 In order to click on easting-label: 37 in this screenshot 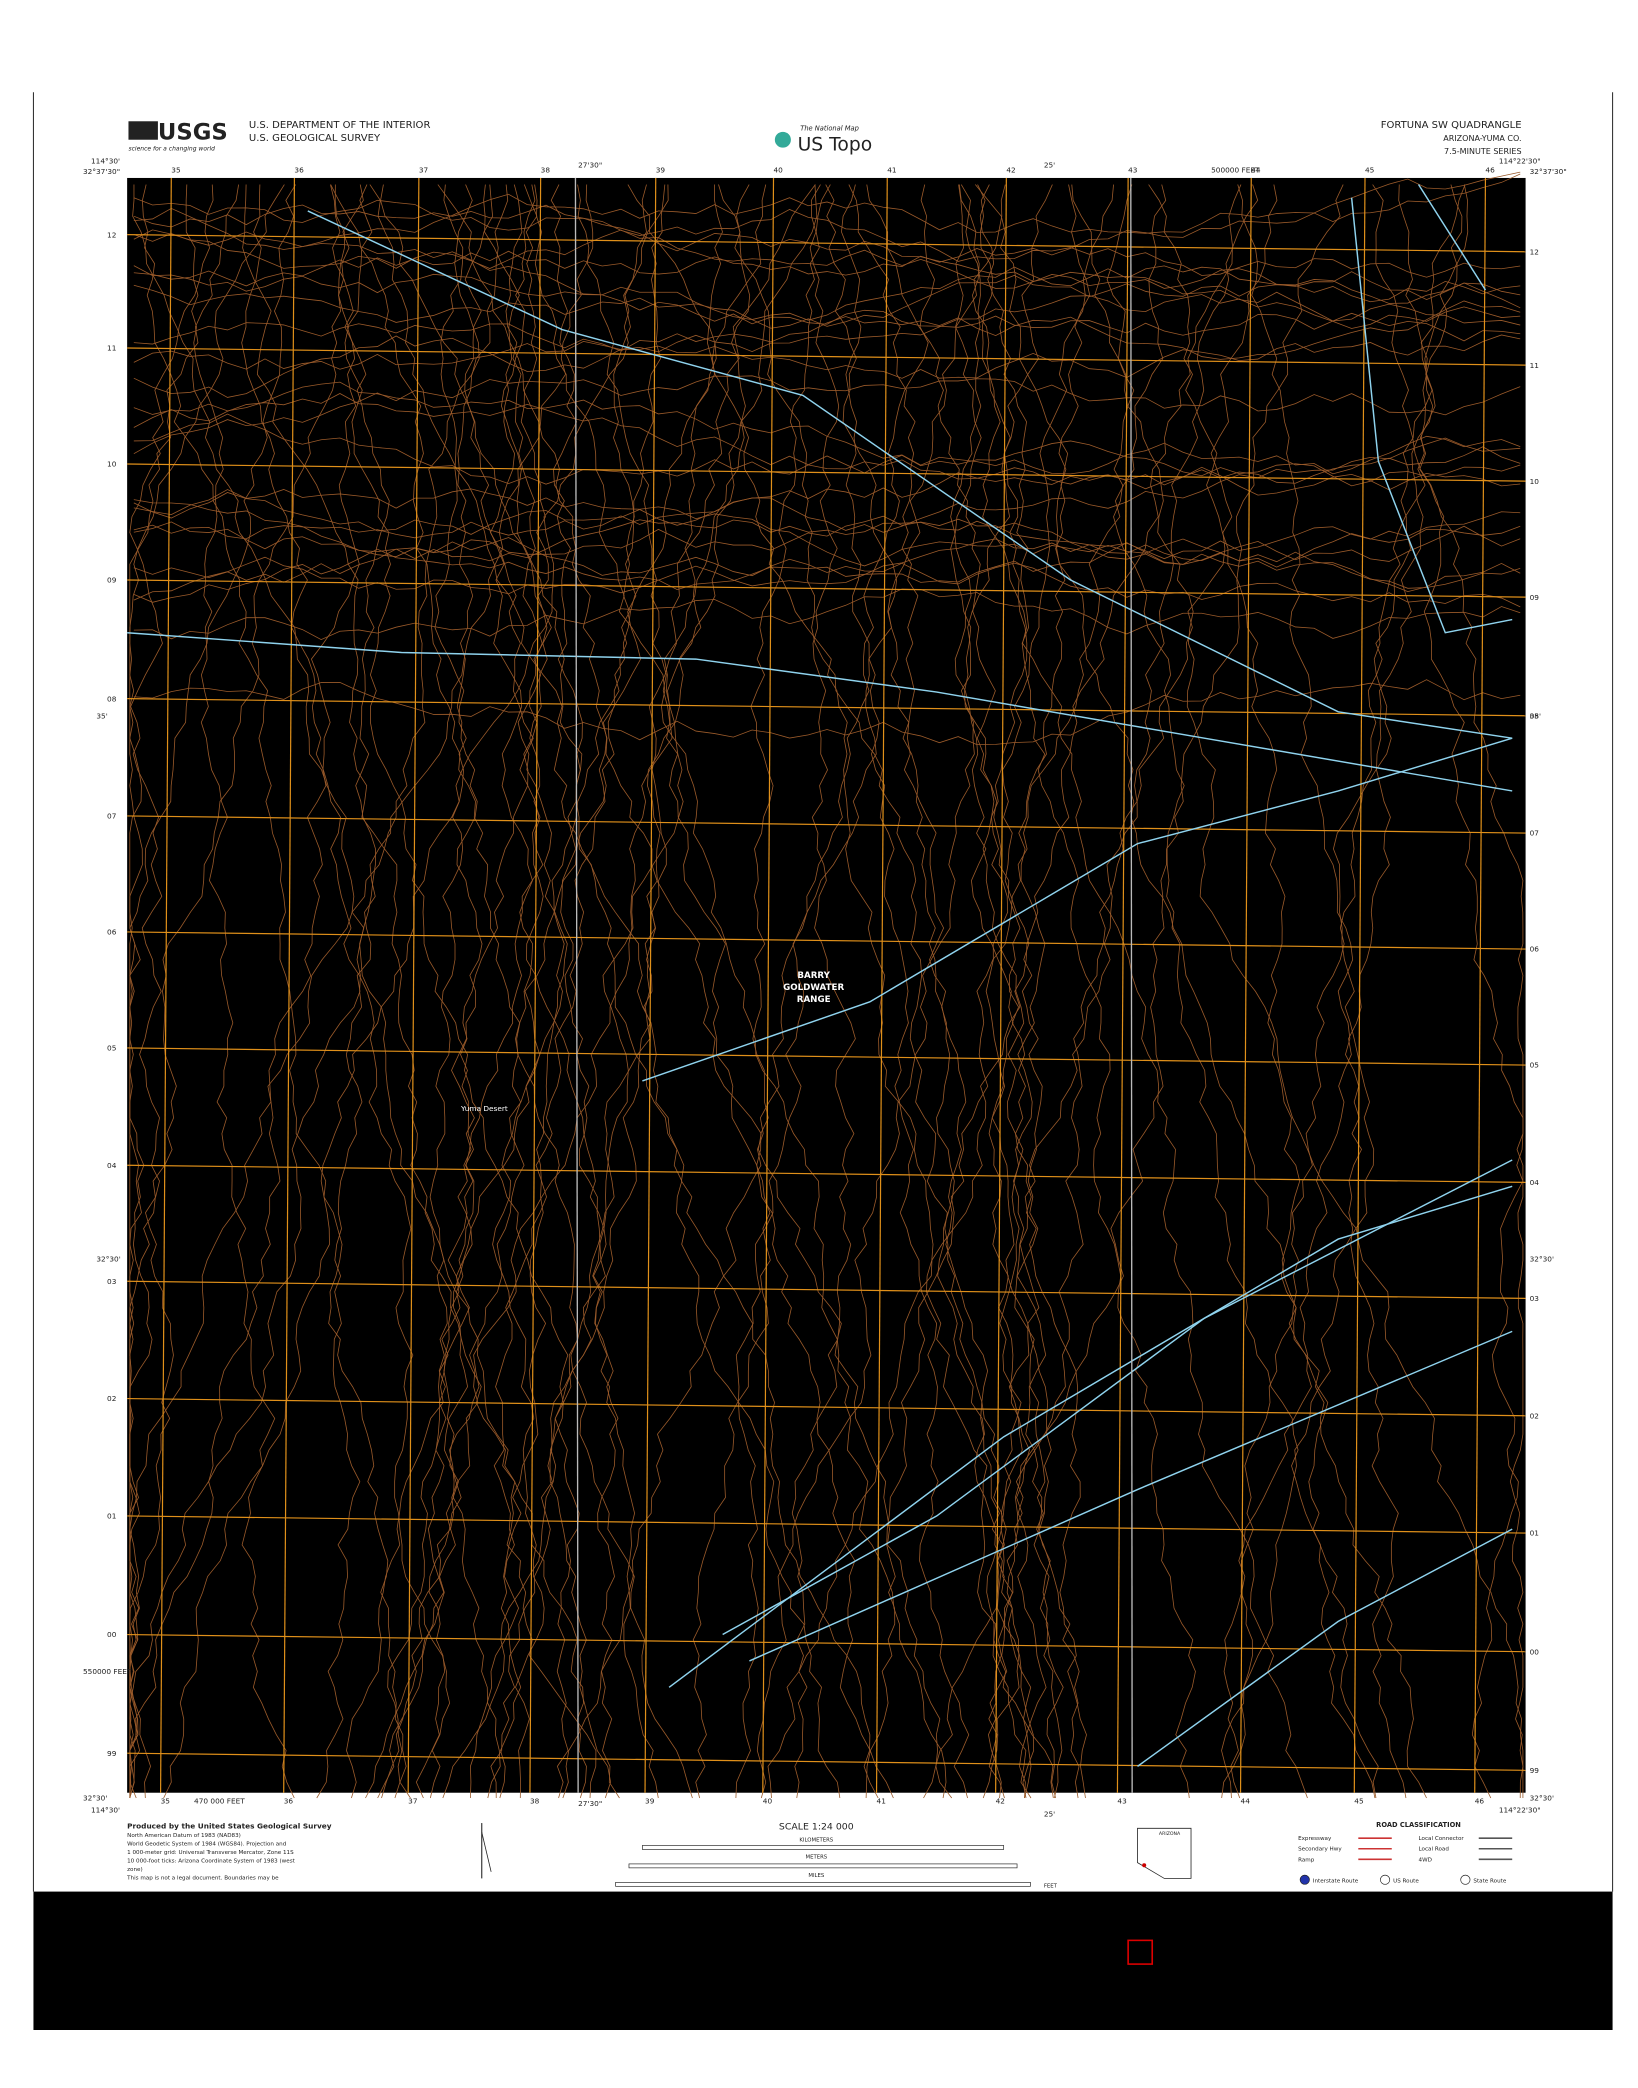, I will do `click(424, 170)`.